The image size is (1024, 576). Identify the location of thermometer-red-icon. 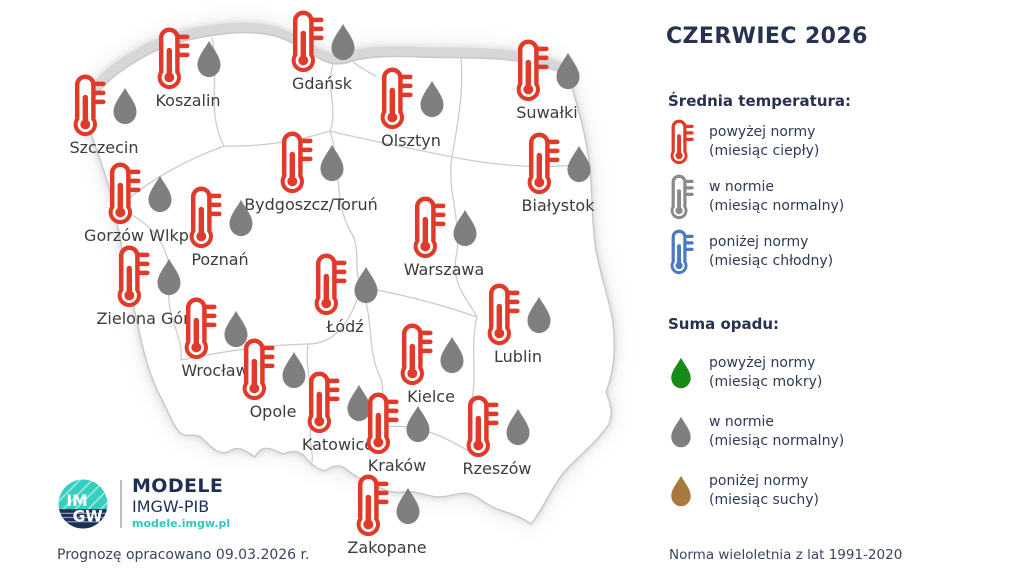
(681, 142).